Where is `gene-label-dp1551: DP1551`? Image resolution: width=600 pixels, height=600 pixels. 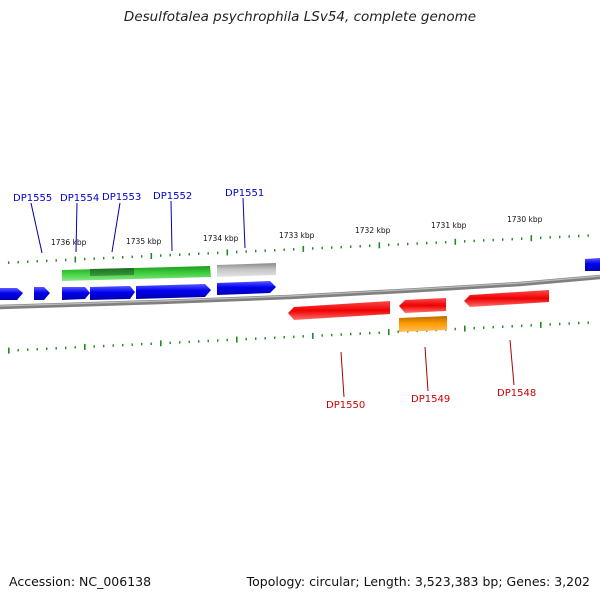 gene-label-dp1551: DP1551 is located at coordinates (244, 193).